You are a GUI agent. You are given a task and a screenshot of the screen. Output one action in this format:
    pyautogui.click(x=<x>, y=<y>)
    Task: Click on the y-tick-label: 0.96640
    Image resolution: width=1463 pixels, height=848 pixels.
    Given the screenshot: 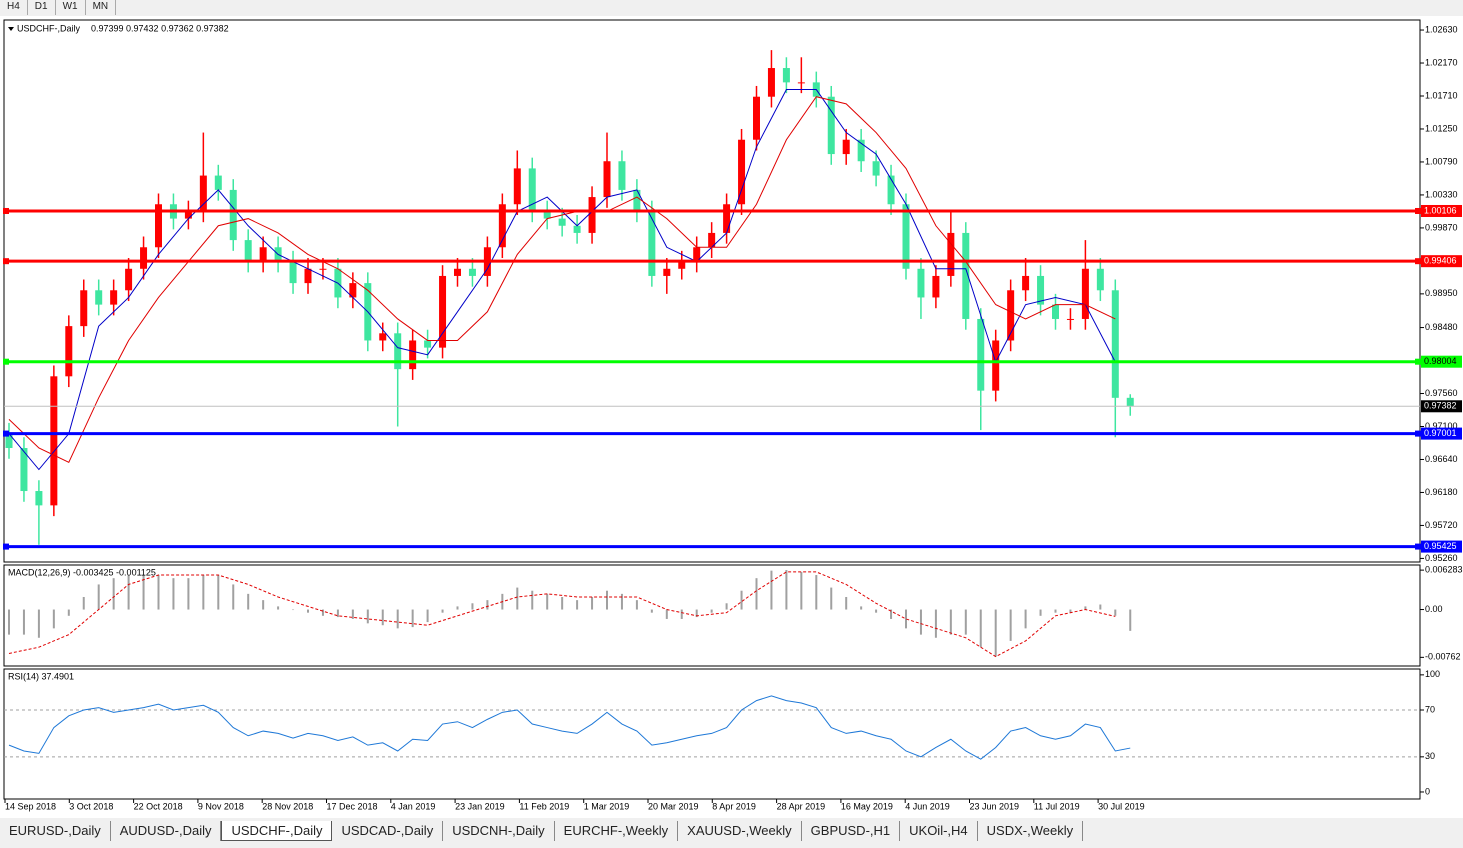 What is the action you would take?
    pyautogui.click(x=1441, y=459)
    